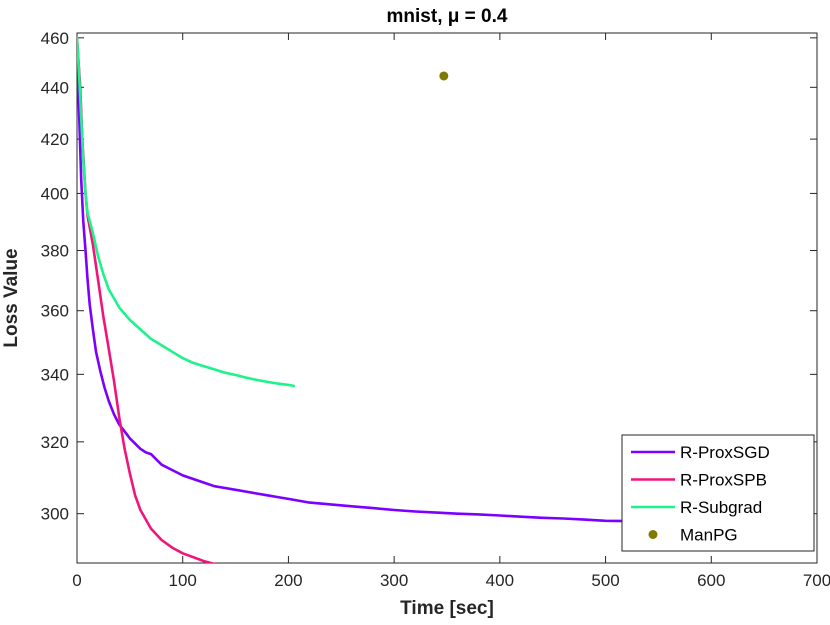  What do you see at coordinates (447, 608) in the screenshot?
I see `x-axis-label: Time [sec]` at bounding box center [447, 608].